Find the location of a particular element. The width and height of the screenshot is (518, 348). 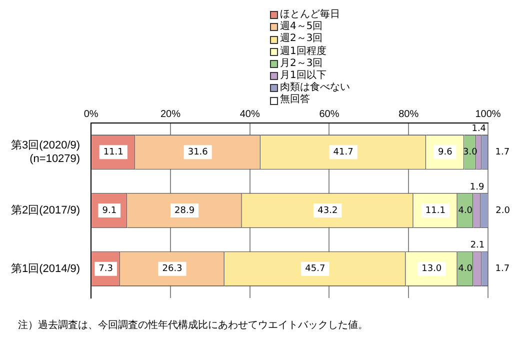

legend-label: 月2～3回 is located at coordinates (301, 64).